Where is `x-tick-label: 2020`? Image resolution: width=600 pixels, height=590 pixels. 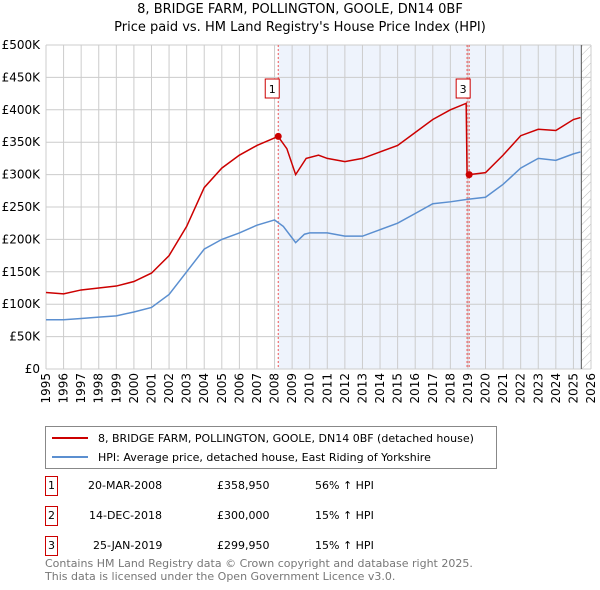
x-tick-label: 2020 is located at coordinates (486, 388).